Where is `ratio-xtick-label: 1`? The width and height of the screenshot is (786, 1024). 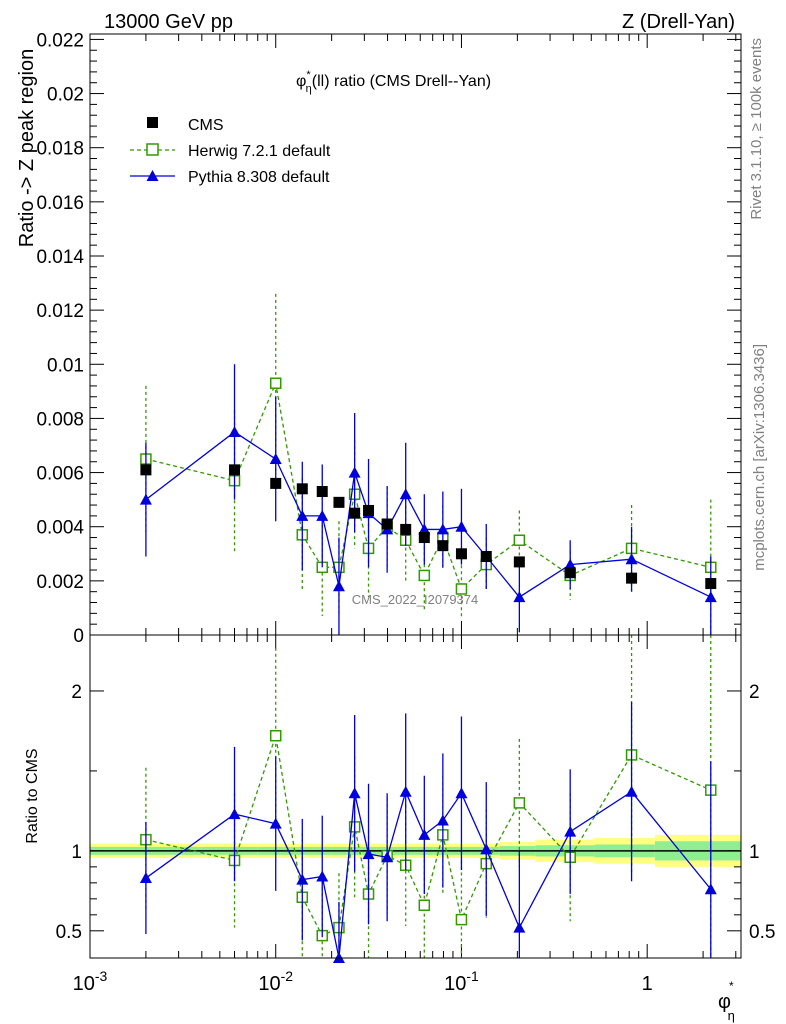 ratio-xtick-label: 1 is located at coordinates (647, 984).